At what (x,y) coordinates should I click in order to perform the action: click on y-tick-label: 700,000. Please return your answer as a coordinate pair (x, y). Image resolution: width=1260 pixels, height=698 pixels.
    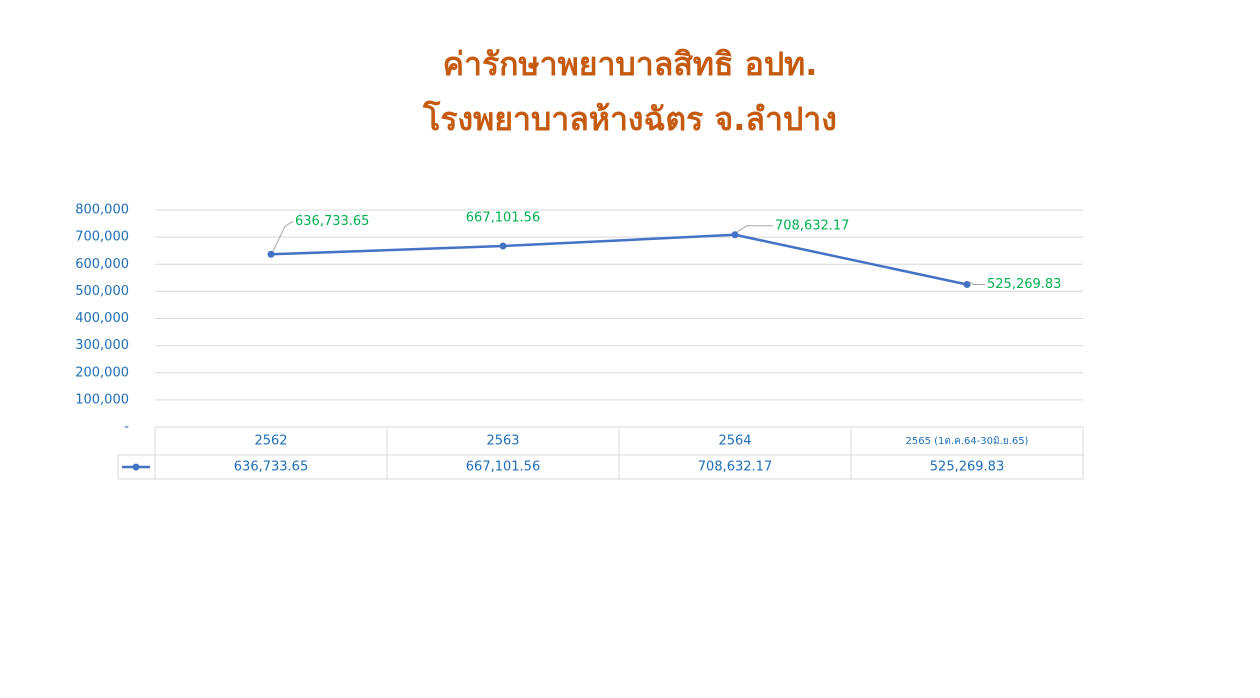
    Looking at the image, I should click on (102, 237).